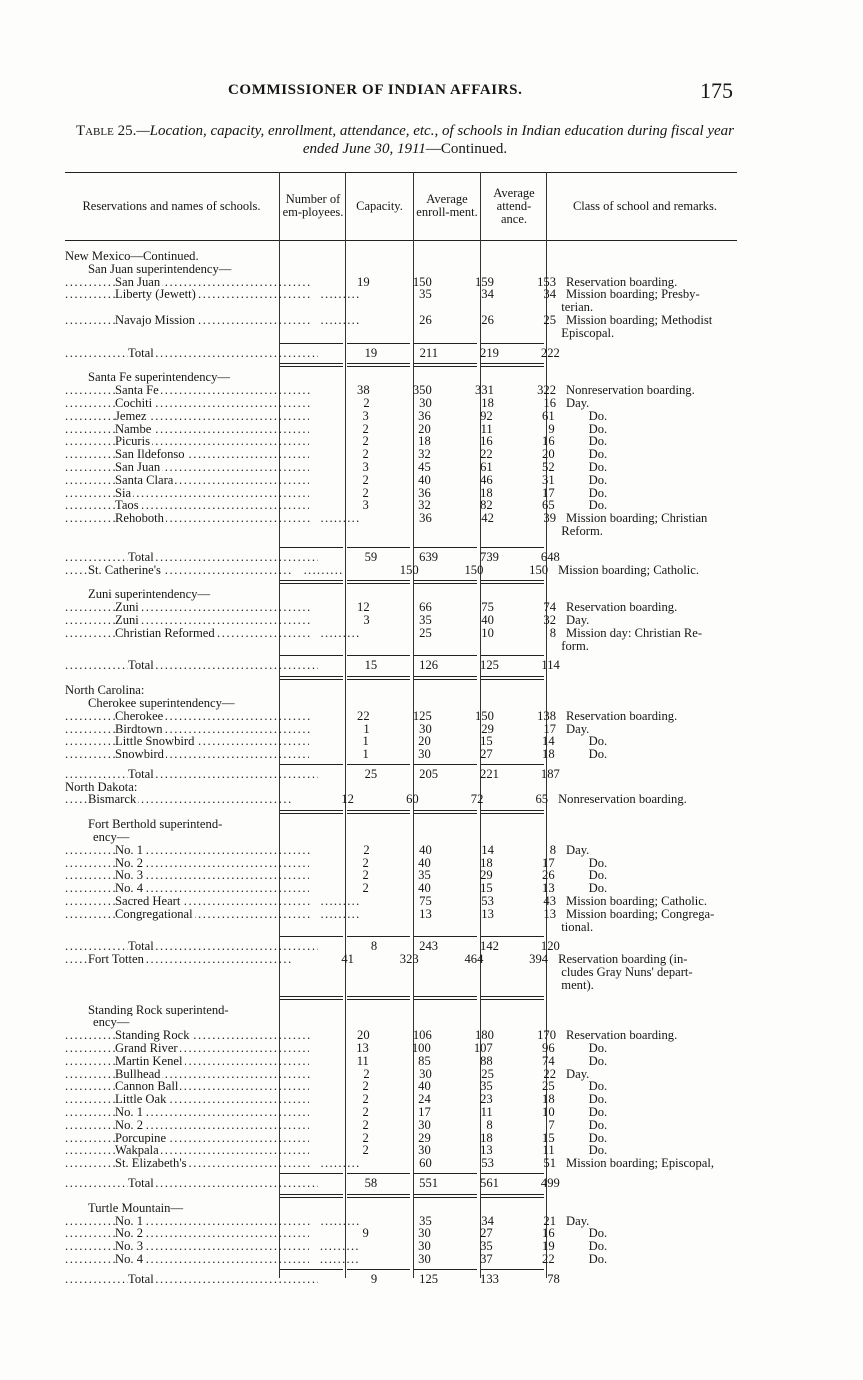 The height and width of the screenshot is (1380, 863). I want to click on emp-cell: 25, so click(371, 773).